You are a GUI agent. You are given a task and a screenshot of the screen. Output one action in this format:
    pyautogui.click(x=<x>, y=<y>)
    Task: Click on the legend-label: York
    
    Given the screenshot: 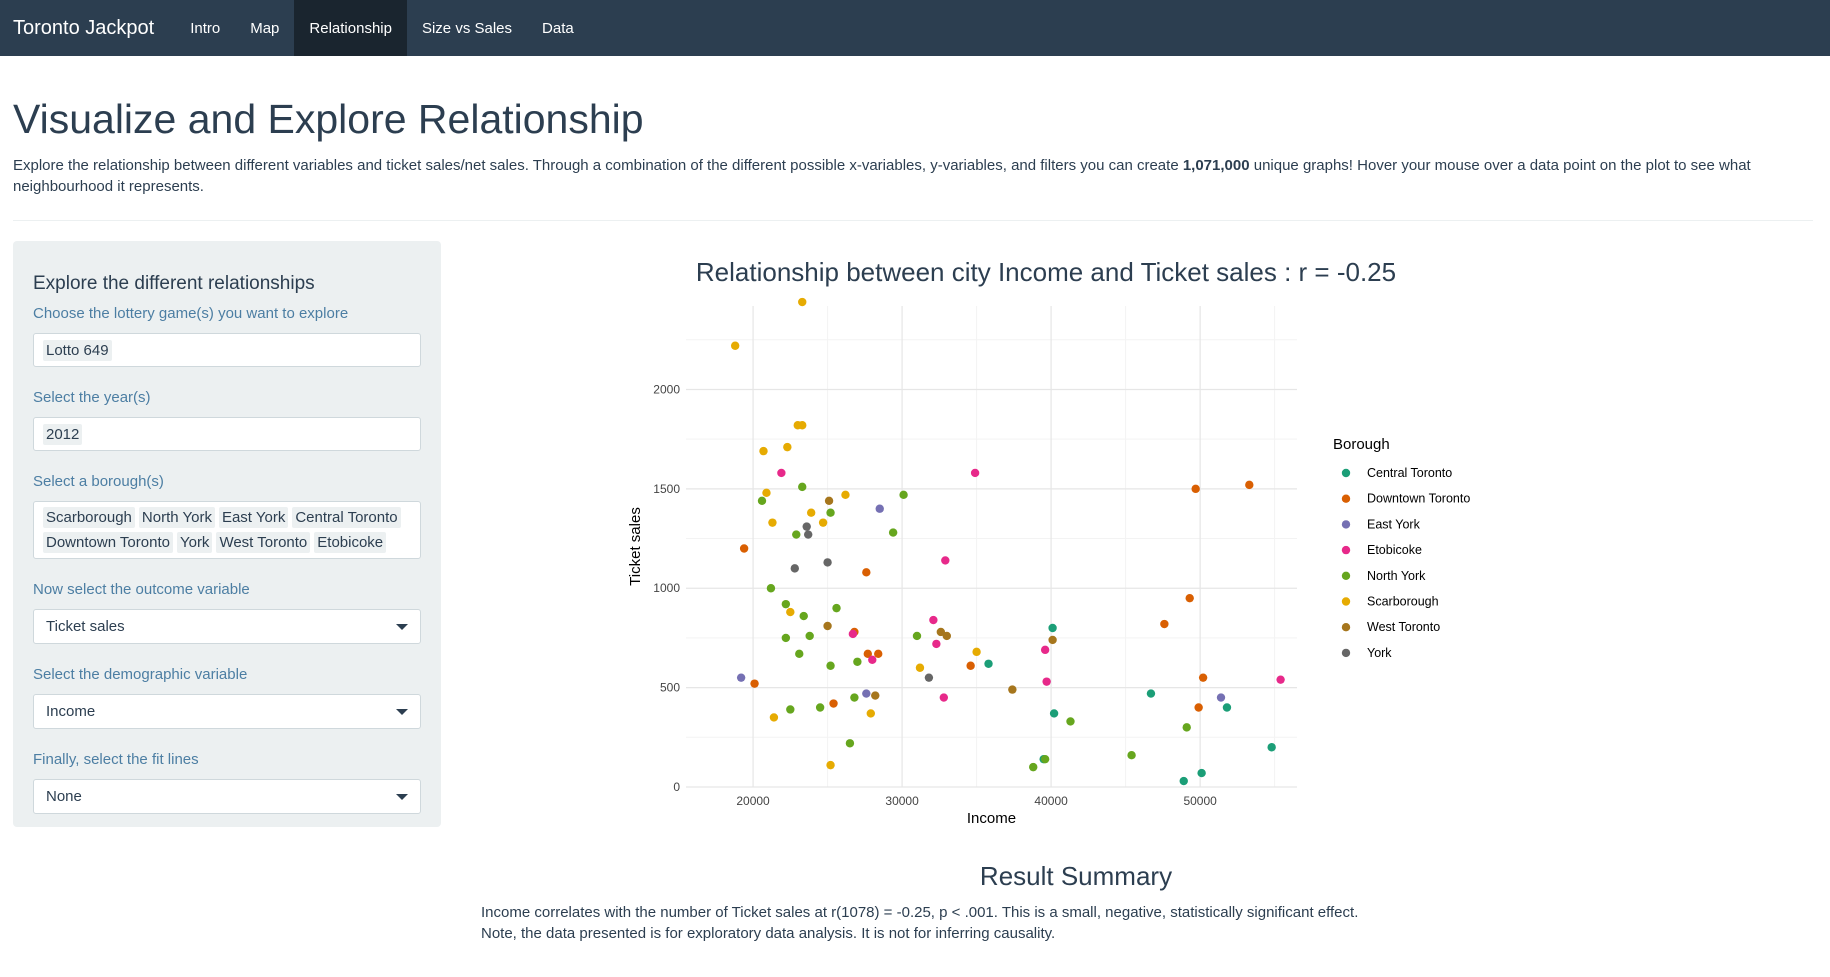 What is the action you would take?
    pyautogui.click(x=1379, y=653)
    